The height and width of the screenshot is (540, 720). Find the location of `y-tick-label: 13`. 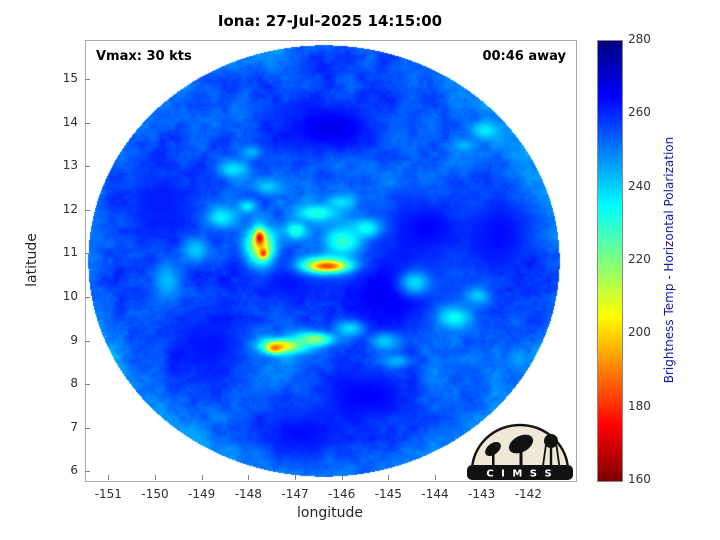

y-tick-label: 13 is located at coordinates (70, 165).